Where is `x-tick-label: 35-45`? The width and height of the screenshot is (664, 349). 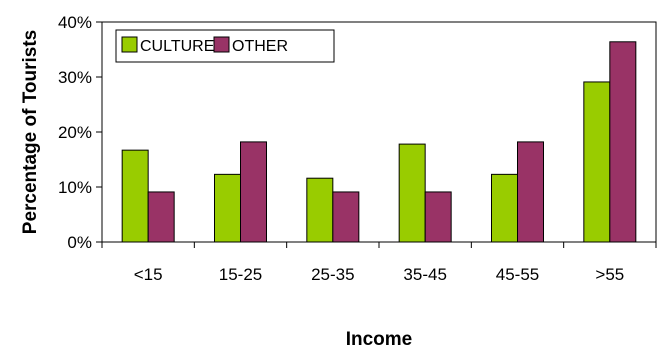 x-tick-label: 35-45 is located at coordinates (424, 274).